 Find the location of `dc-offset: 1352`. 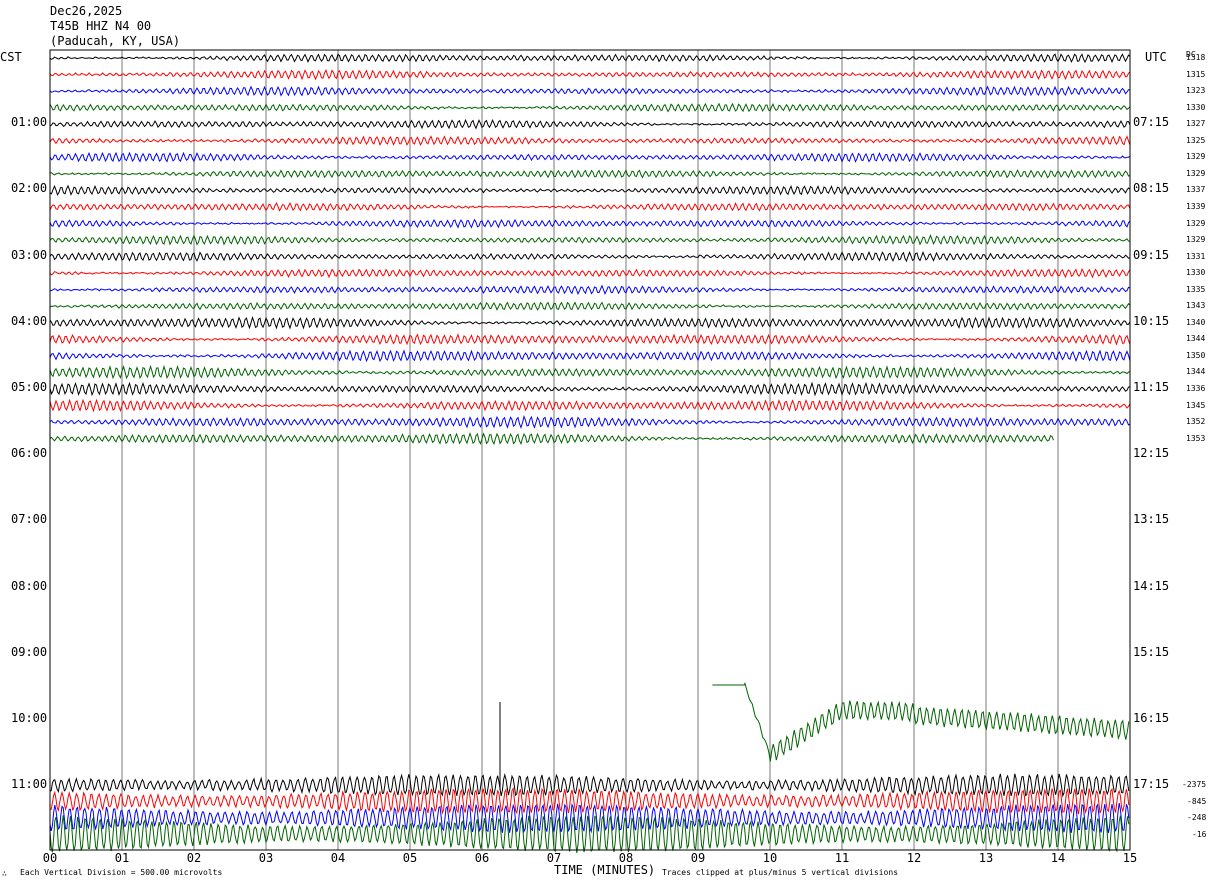

dc-offset: 1352 is located at coordinates (1196, 422).